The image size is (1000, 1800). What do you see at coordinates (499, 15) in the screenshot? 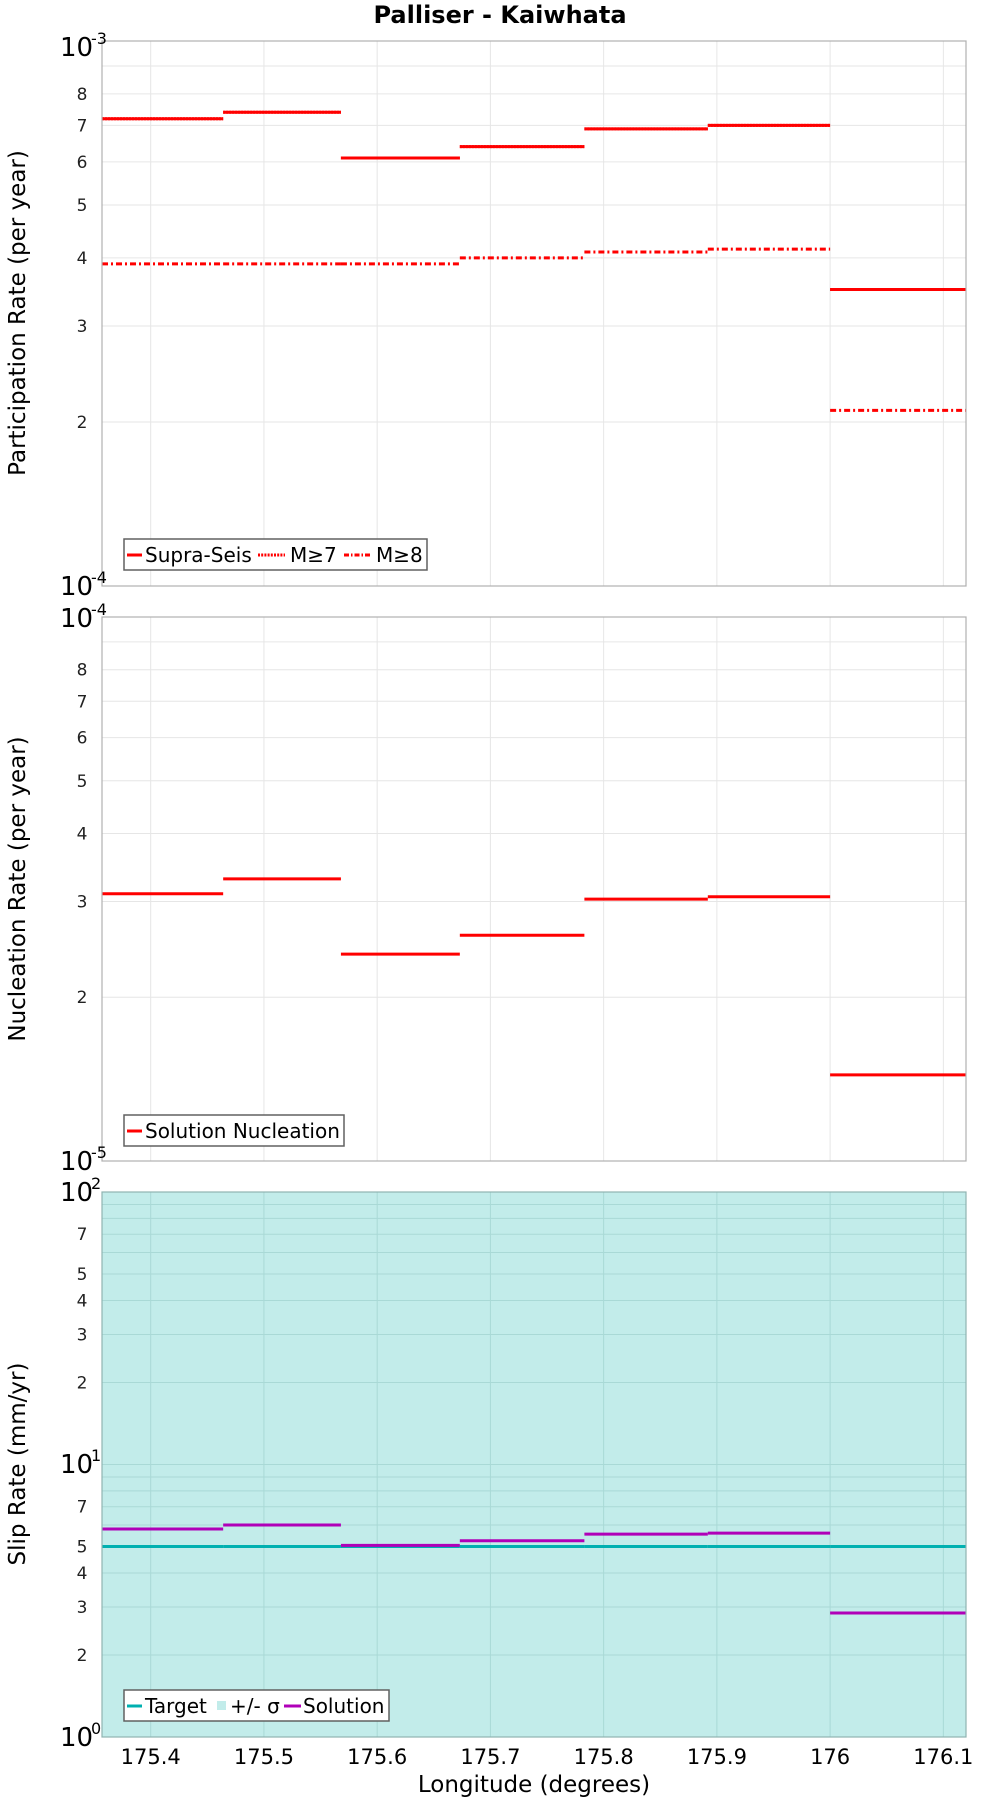
I see `chart-title: Palliser - Kaiwhata` at bounding box center [499, 15].